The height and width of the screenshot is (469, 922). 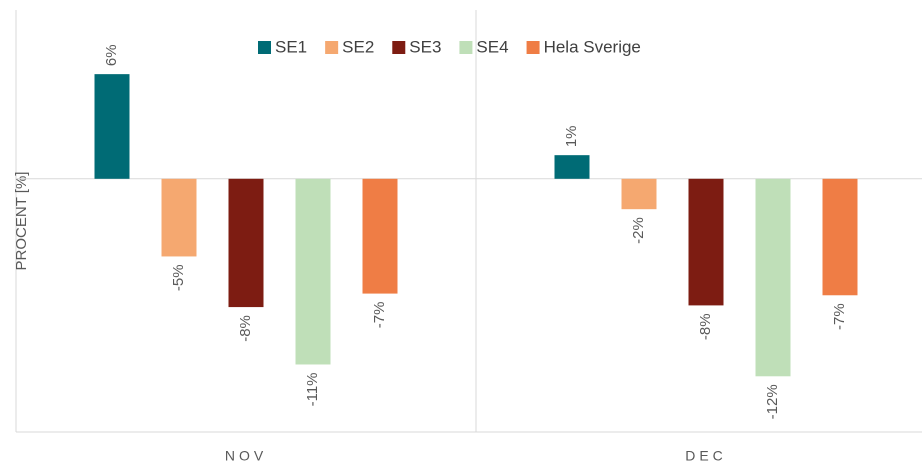 I want to click on data-label: -2%, so click(x=638, y=230).